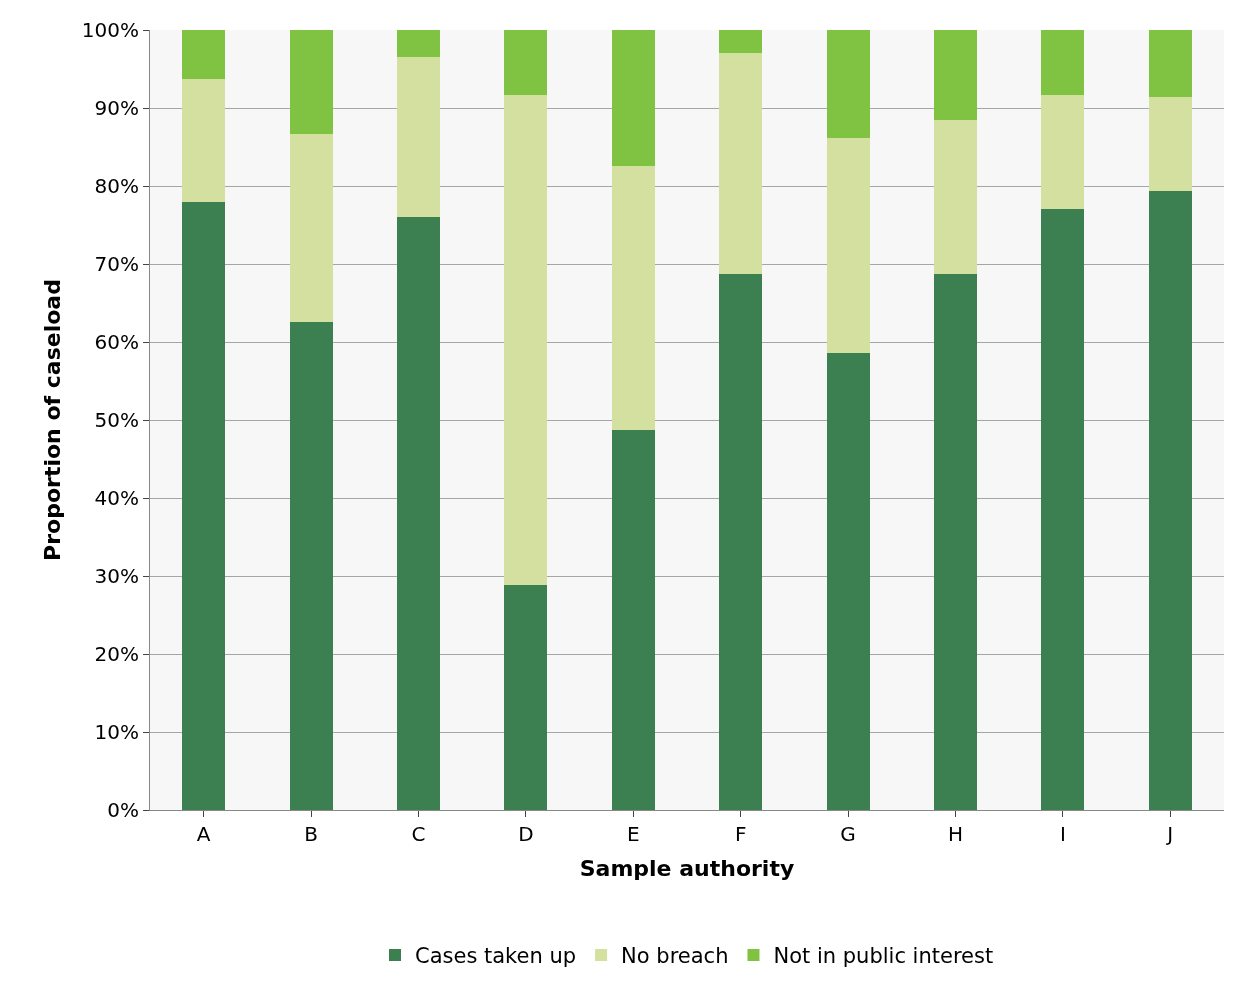  Describe the element at coordinates (116, 108) in the screenshot. I see `y-tick-label: 90%` at that location.